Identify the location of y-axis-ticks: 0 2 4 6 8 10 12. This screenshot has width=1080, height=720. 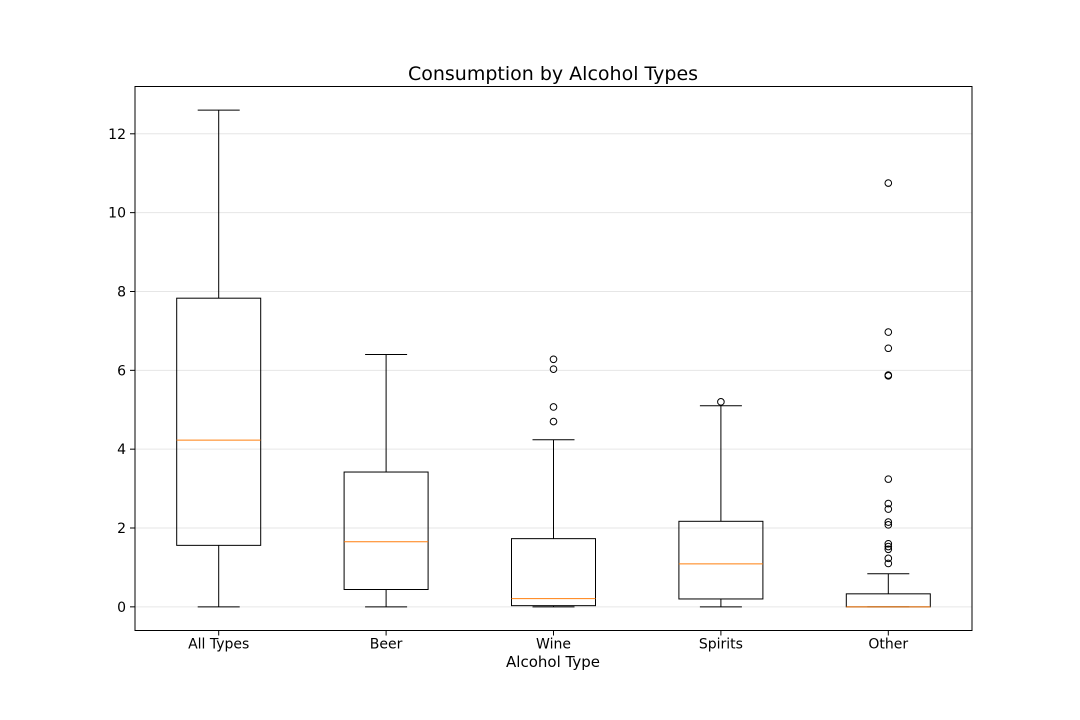
(121, 371).